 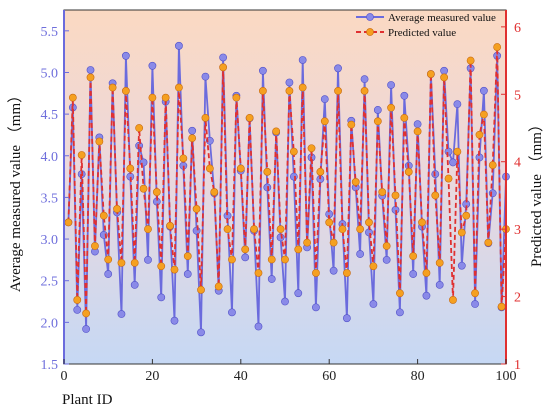 What do you see at coordinates (442, 18) in the screenshot?
I see `legend-label-measured: Average measured value` at bounding box center [442, 18].